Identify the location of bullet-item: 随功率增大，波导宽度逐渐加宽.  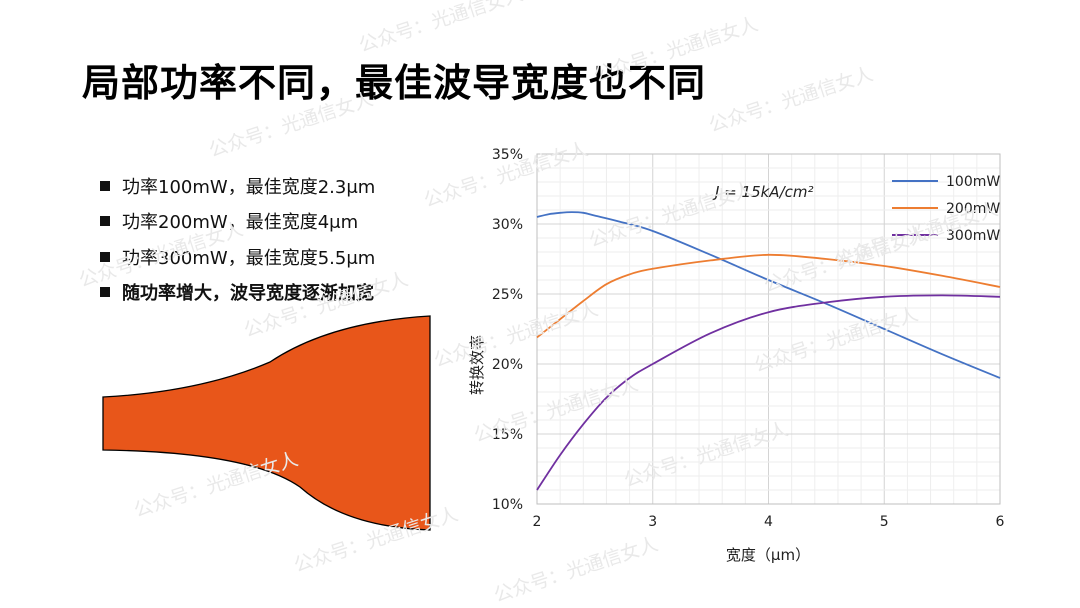
(237, 293).